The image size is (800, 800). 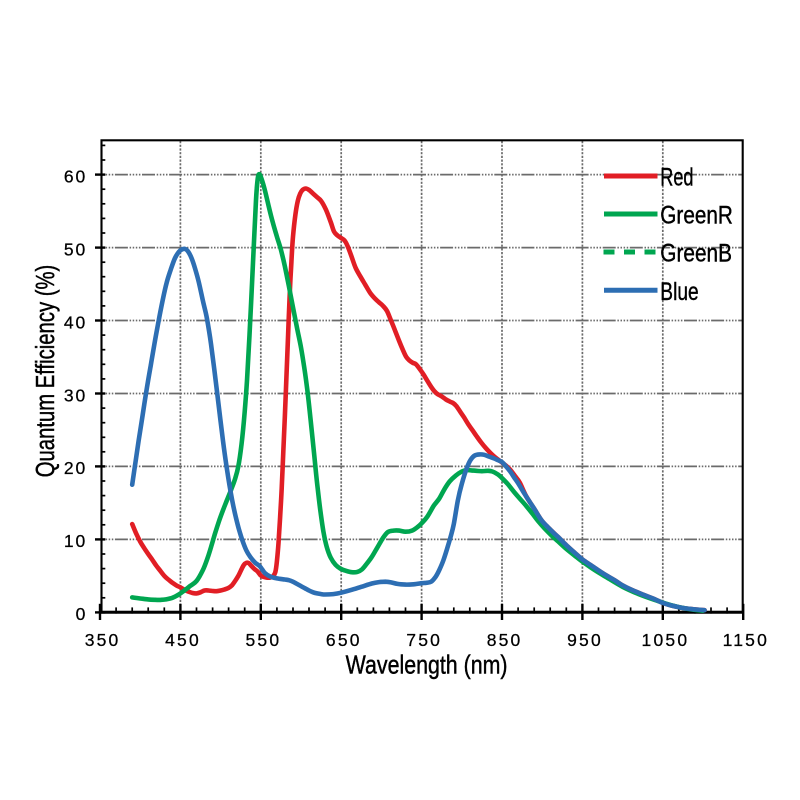 What do you see at coordinates (75, 541) in the screenshot?
I see `svg-text: 10` at bounding box center [75, 541].